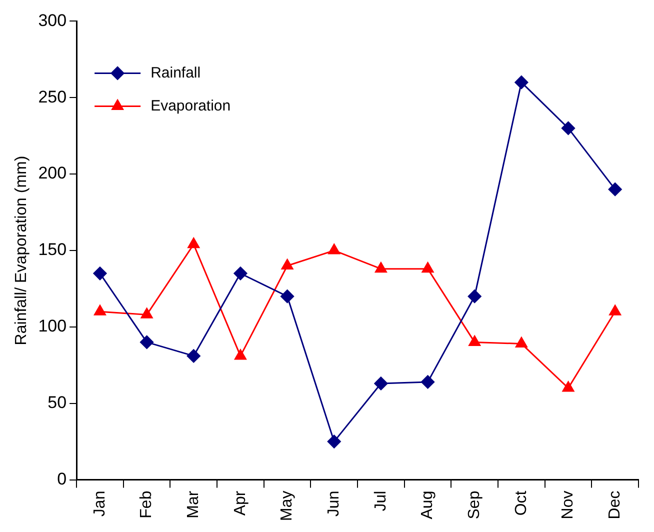  Describe the element at coordinates (427, 505) in the screenshot. I see `x-tick-label: Aug` at that location.